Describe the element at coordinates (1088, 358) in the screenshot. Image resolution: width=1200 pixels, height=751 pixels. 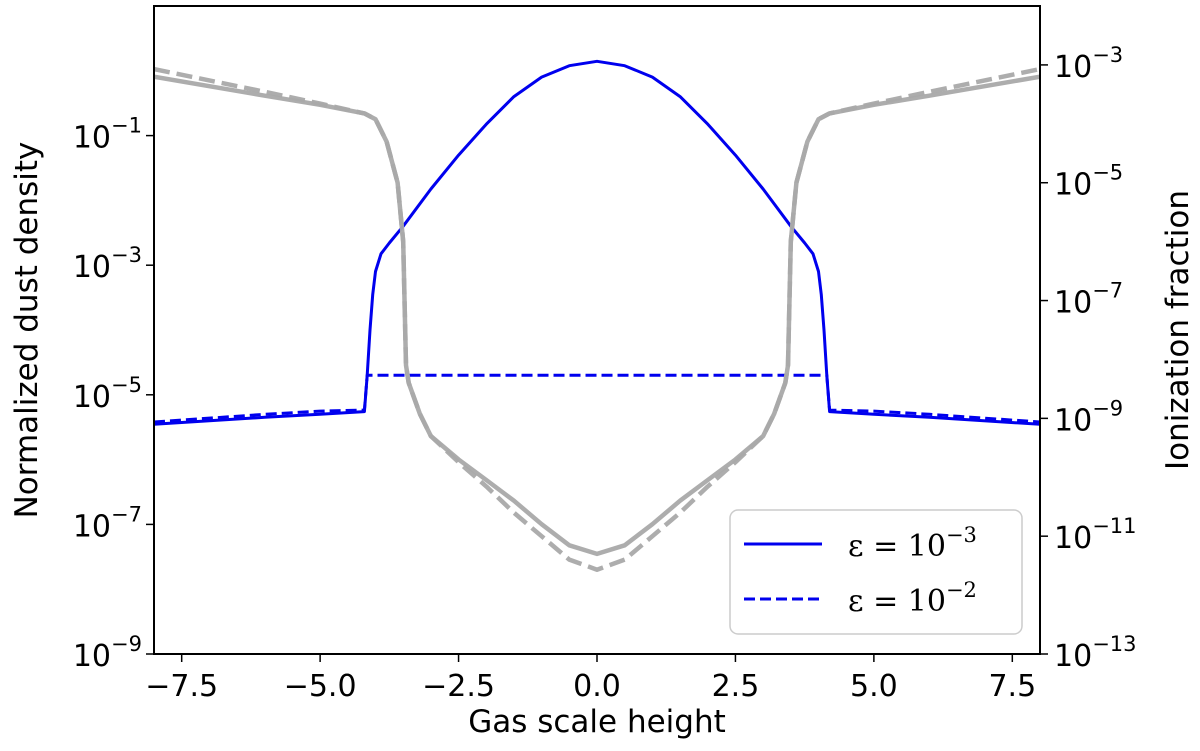
I see `y-axis-right: 10⁻³ 10⁻⁵ 10⁻⁷ 10⁻⁹ 10⁻¹¹ 10⁻¹³` at that location.